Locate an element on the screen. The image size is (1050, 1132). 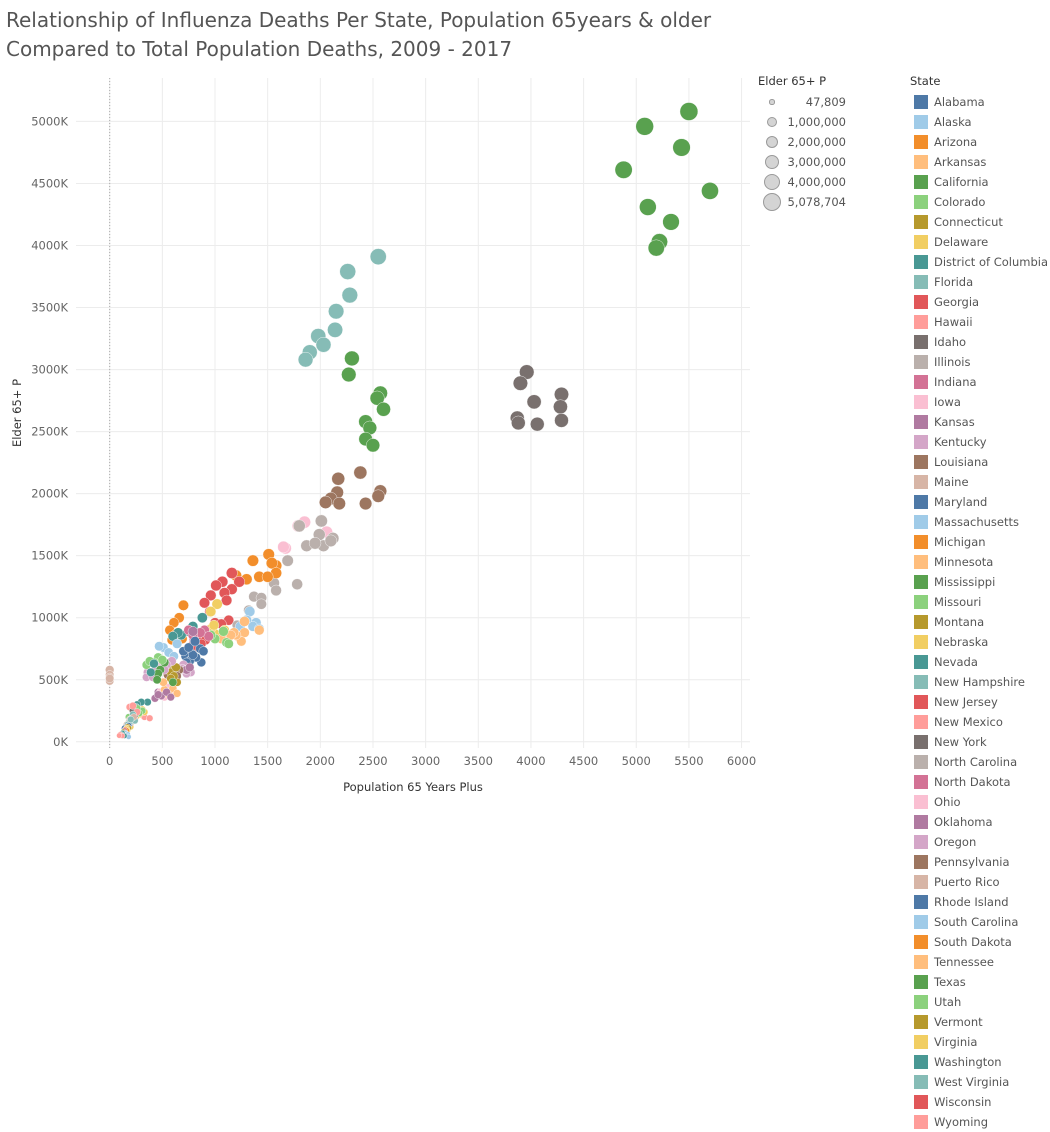
state-legend-item: New Hampshire is located at coordinates (980, 682).